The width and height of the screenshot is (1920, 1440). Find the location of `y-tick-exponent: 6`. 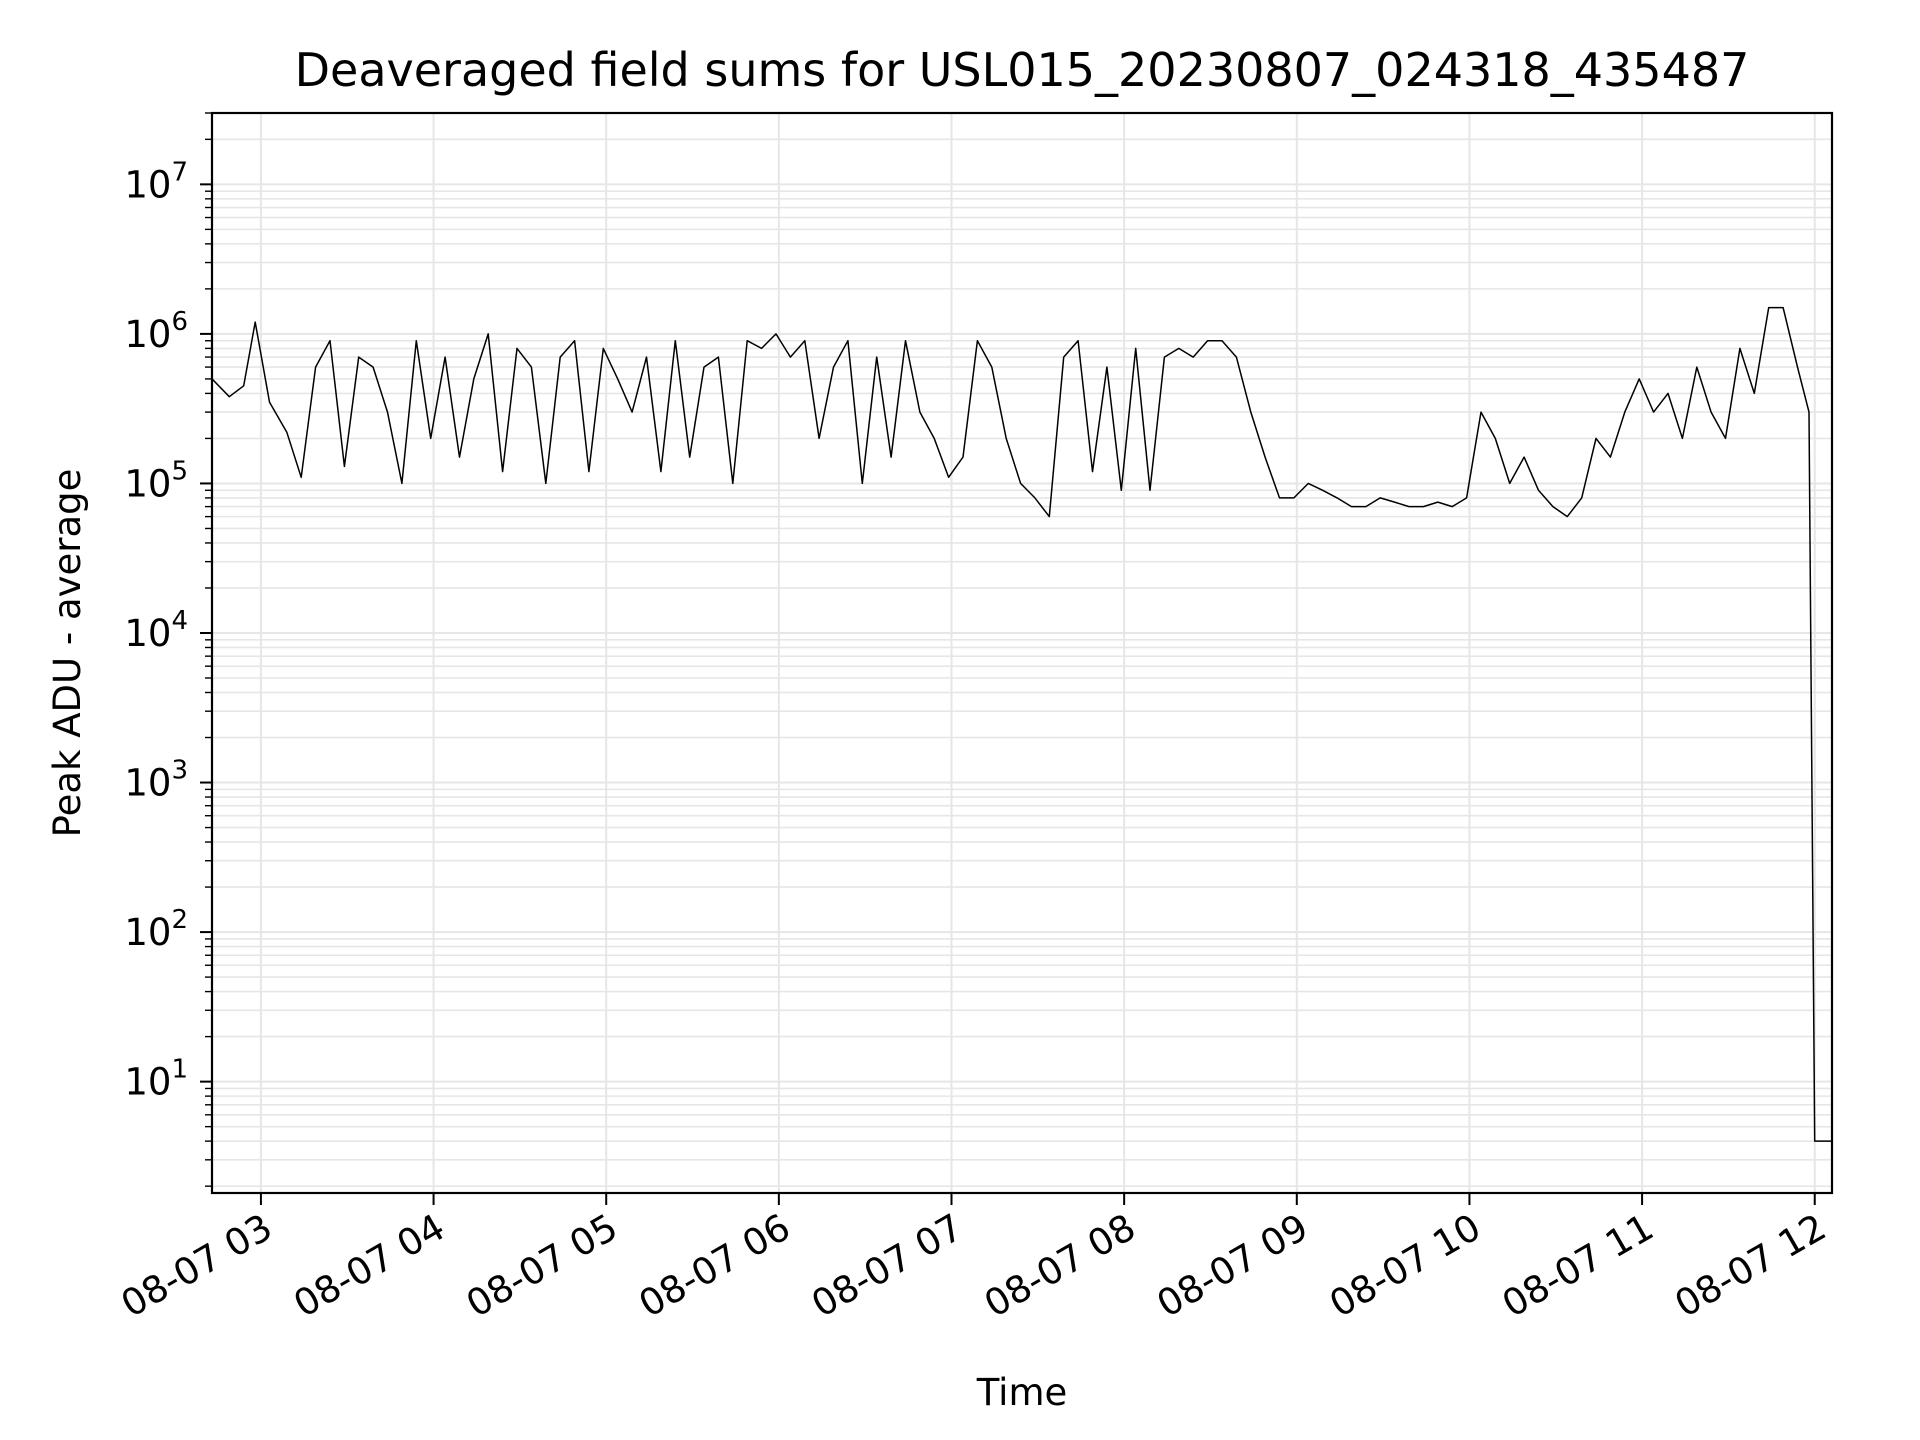

y-tick-exponent: 6 is located at coordinates (179, 322).